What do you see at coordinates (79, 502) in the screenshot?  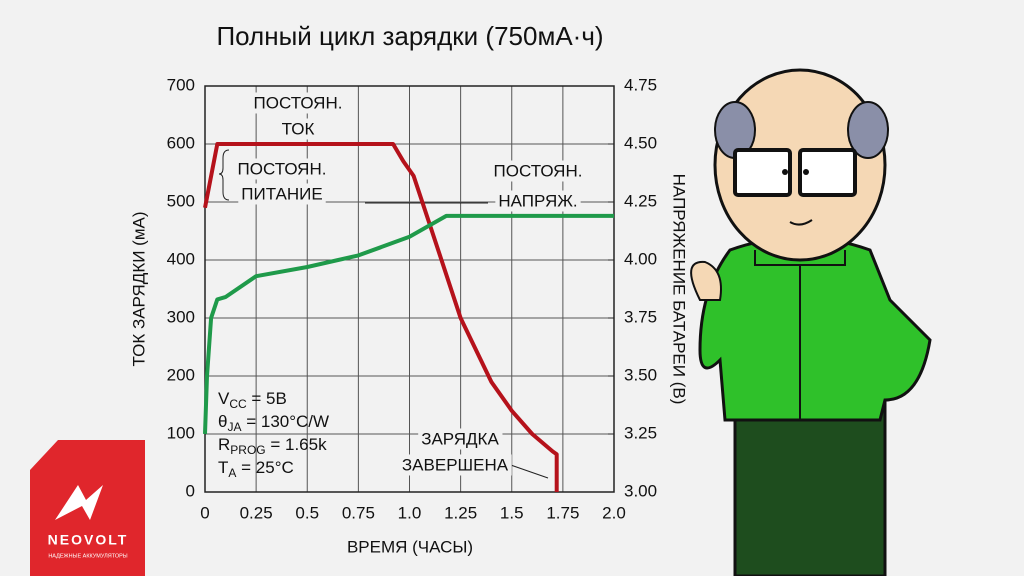 I see `logo-mark` at bounding box center [79, 502].